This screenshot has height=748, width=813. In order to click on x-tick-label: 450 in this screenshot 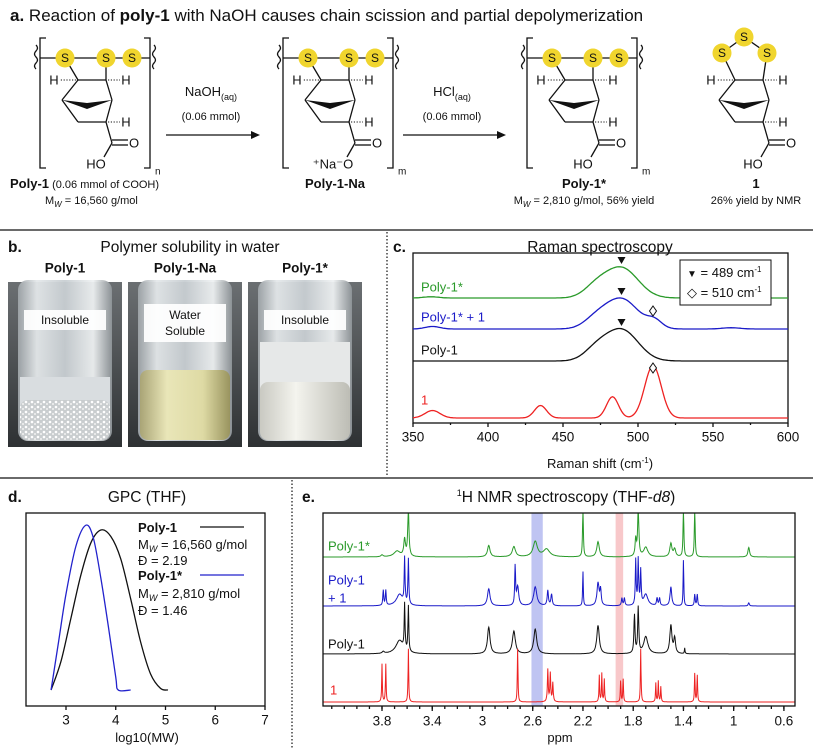, I will do `click(563, 437)`.